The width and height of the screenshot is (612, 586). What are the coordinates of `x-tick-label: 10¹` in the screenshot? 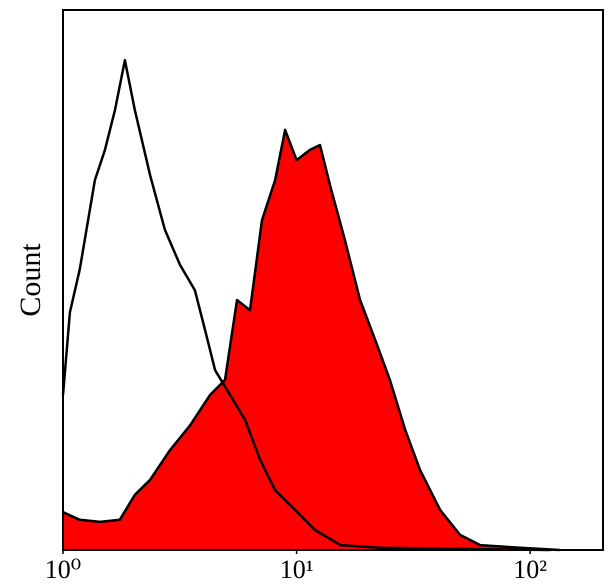 It's located at (297, 569).